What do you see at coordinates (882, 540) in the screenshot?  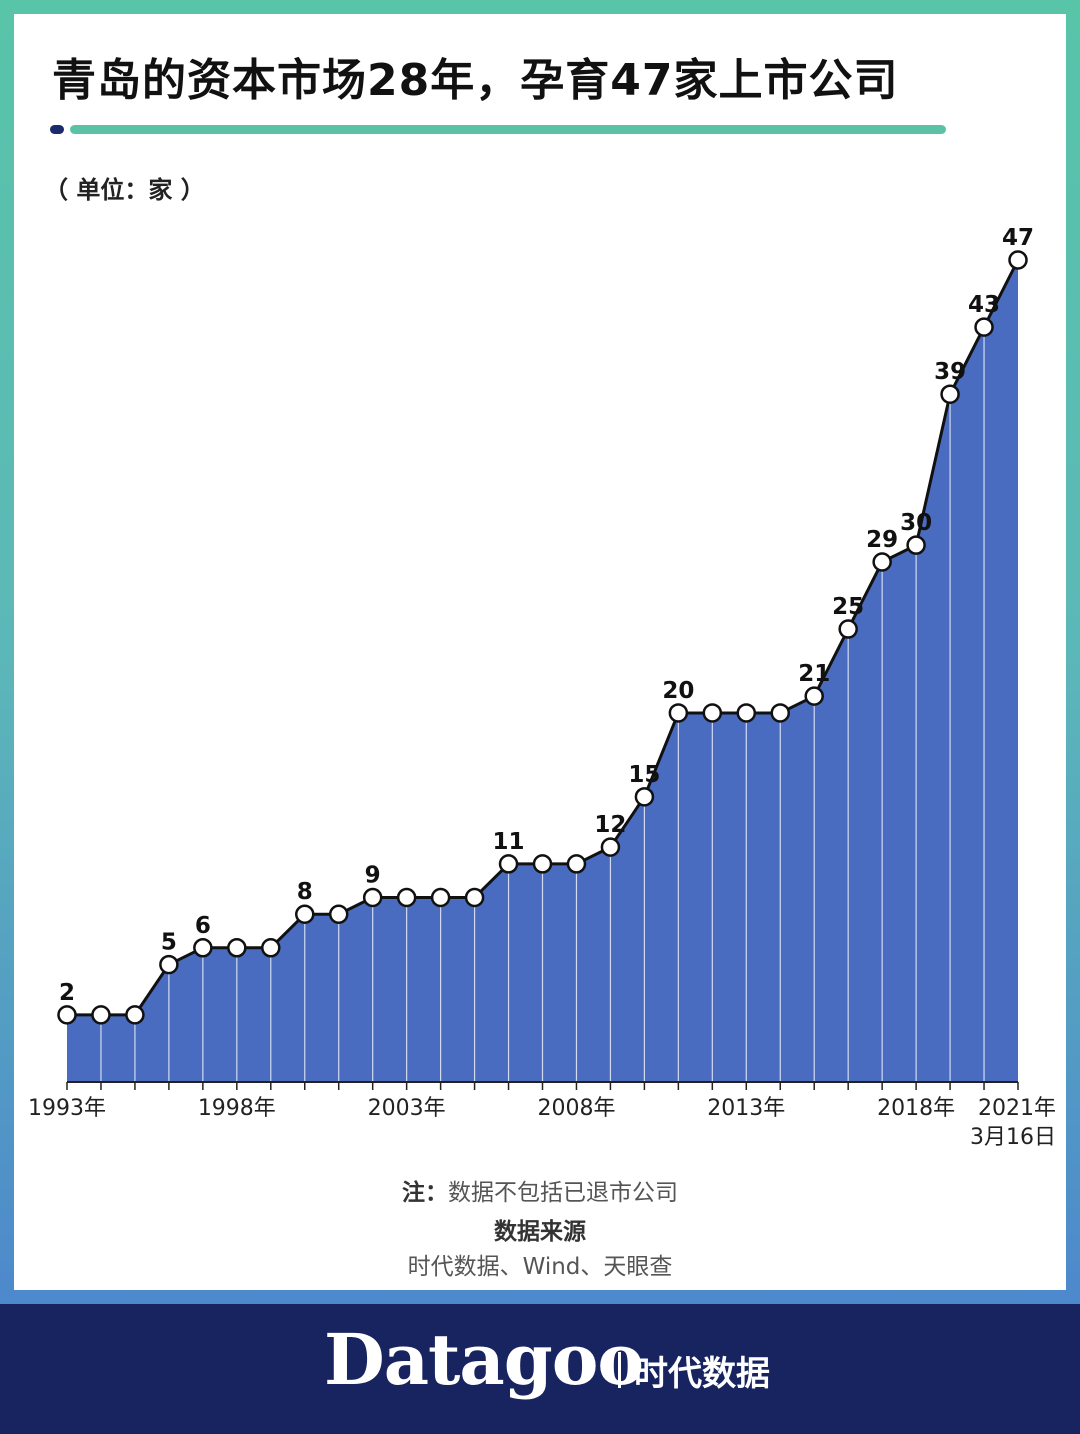 I see `data-label: 29` at bounding box center [882, 540].